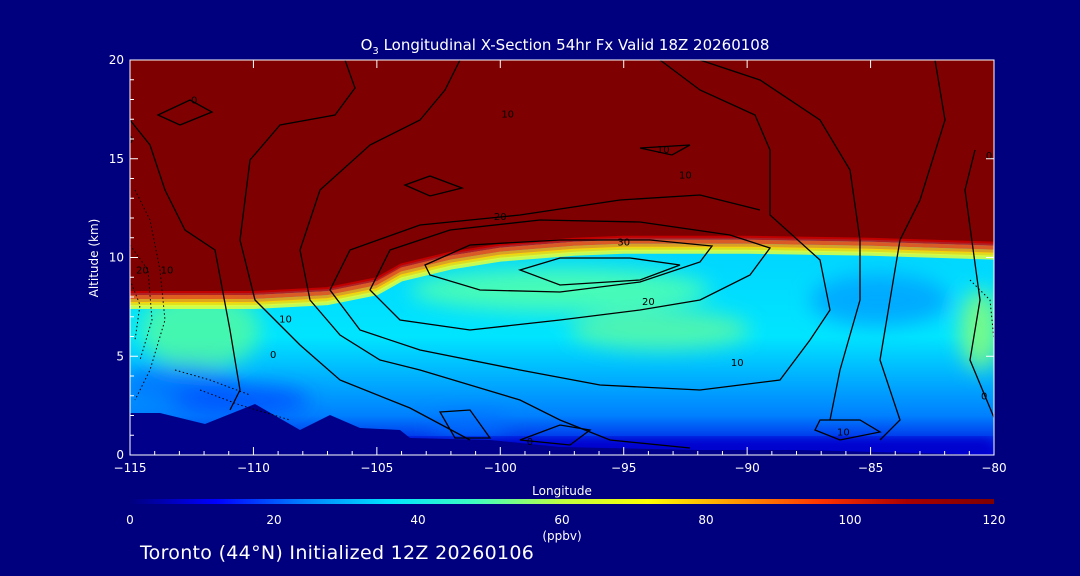  Describe the element at coordinates (376, 468) in the screenshot. I see `x-tick-label: −105` at that location.